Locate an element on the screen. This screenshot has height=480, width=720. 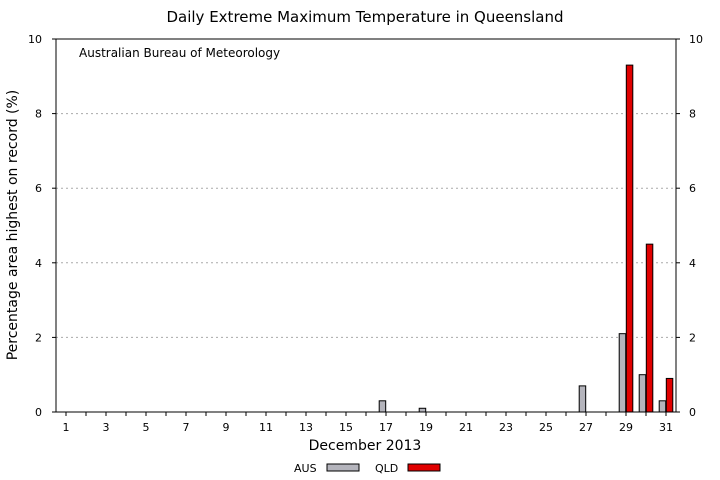
source-annotation: Australian Bureau of Meteorology is located at coordinates (179, 53).